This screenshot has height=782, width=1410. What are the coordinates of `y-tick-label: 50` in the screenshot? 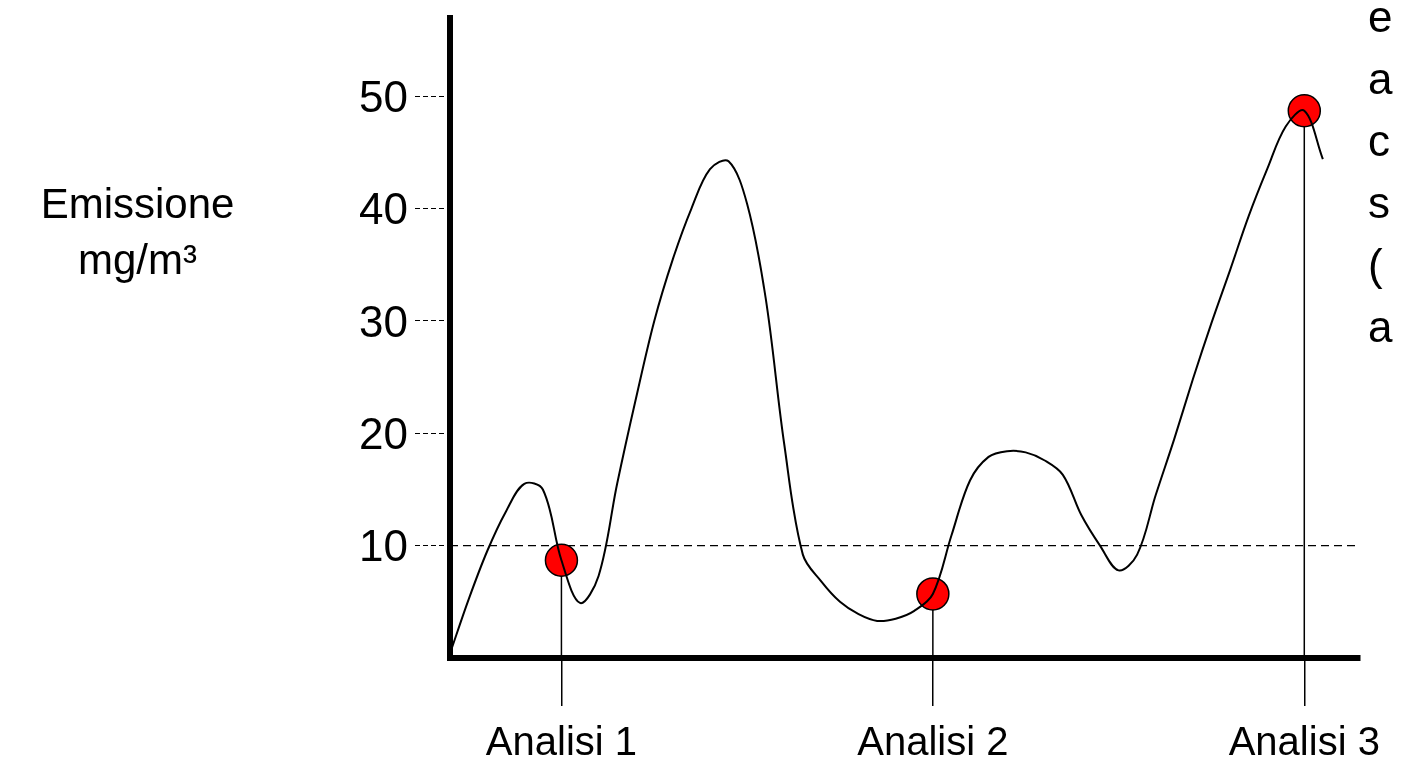 It's located at (383, 96).